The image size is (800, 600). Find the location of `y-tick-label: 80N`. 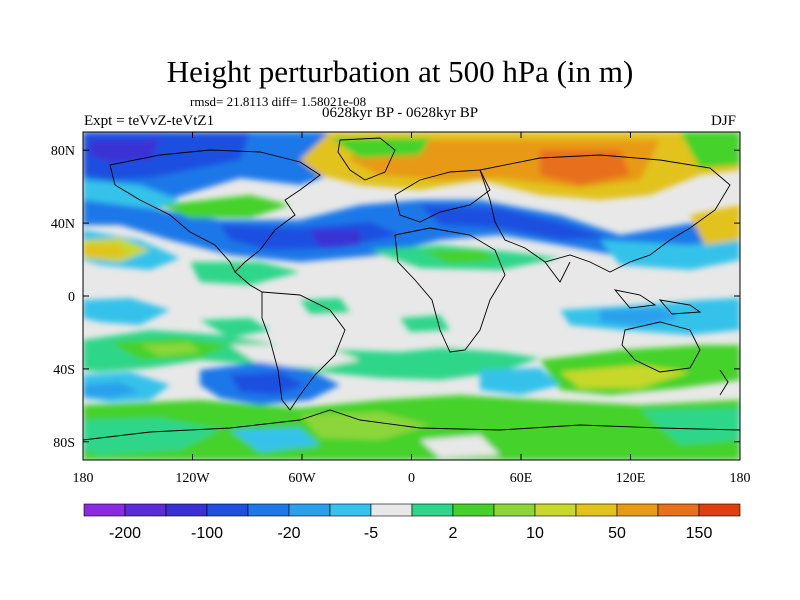

y-tick-label: 80N is located at coordinates (63, 151).